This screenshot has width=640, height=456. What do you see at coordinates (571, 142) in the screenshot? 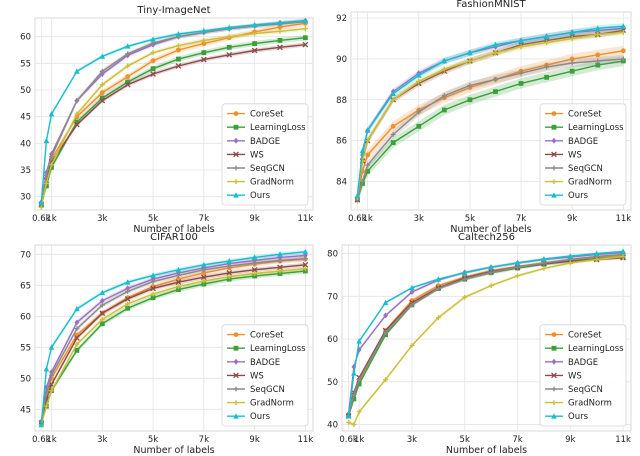
I see `legend-entry: BADGE` at bounding box center [571, 142].